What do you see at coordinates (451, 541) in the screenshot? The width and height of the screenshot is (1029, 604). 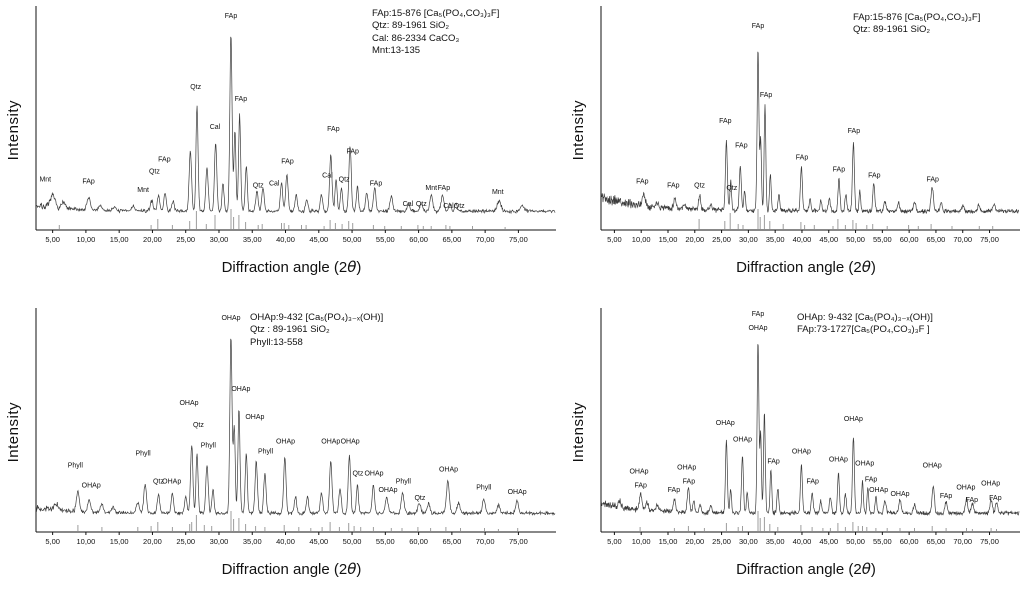 I see `svg-text: 65,00` at bounding box center [451, 541].